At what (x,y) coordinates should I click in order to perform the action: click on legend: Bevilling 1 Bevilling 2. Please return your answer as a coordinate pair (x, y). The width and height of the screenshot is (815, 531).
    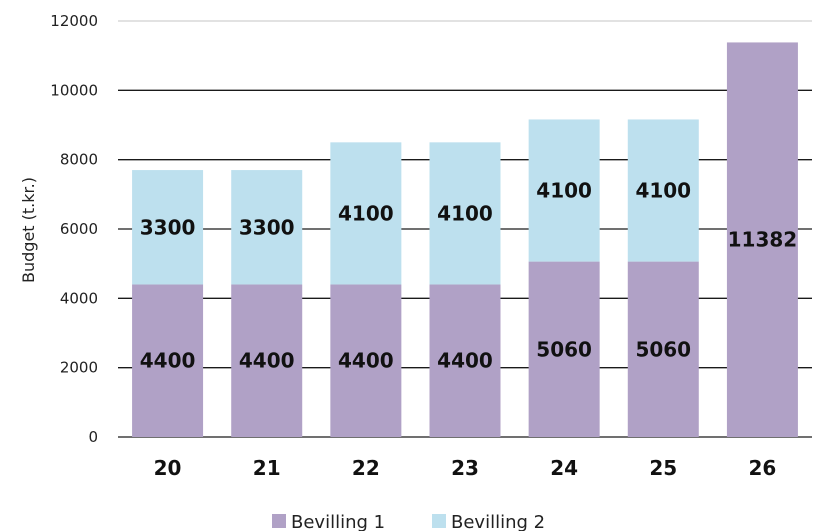
    Looking at the image, I should click on (408, 521).